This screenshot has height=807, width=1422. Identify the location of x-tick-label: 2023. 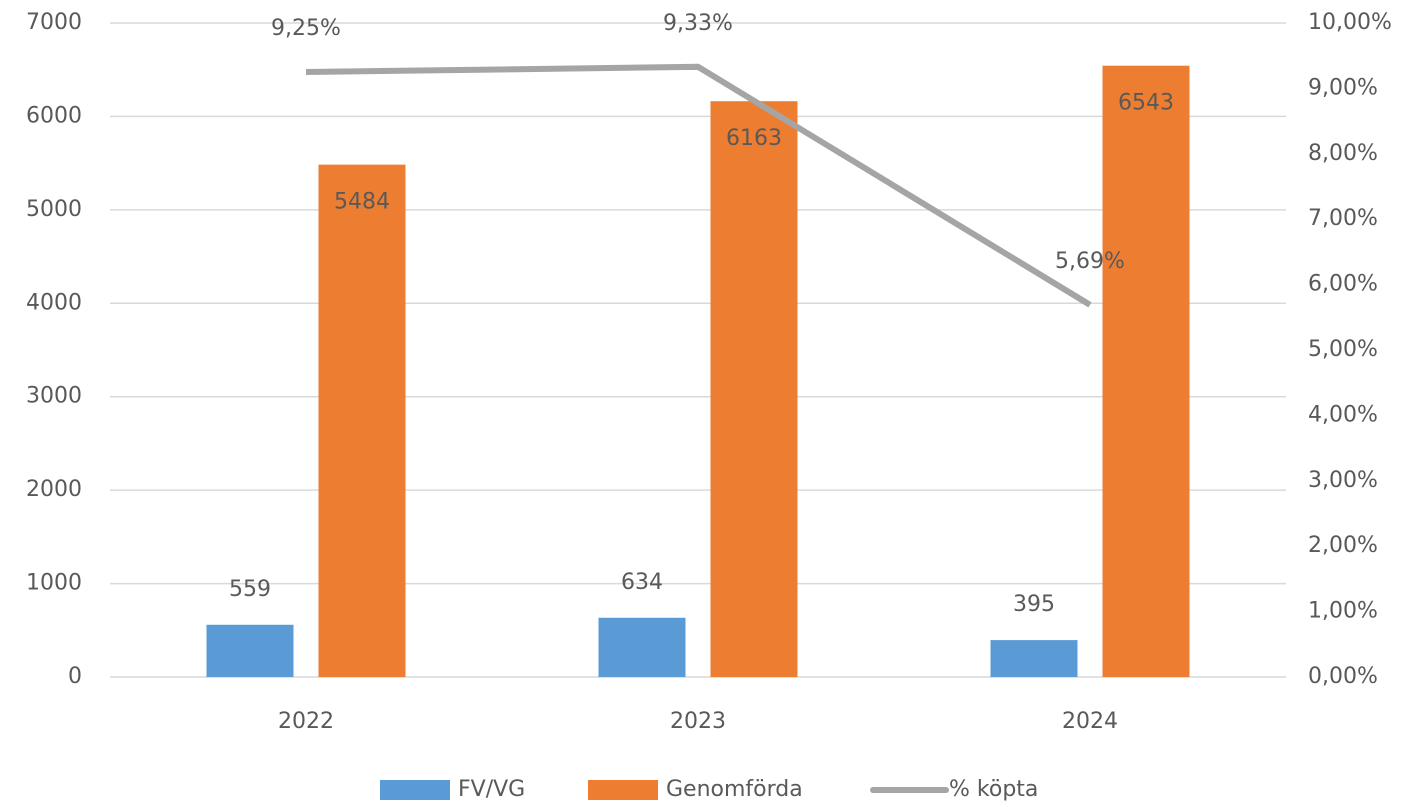
(698, 721).